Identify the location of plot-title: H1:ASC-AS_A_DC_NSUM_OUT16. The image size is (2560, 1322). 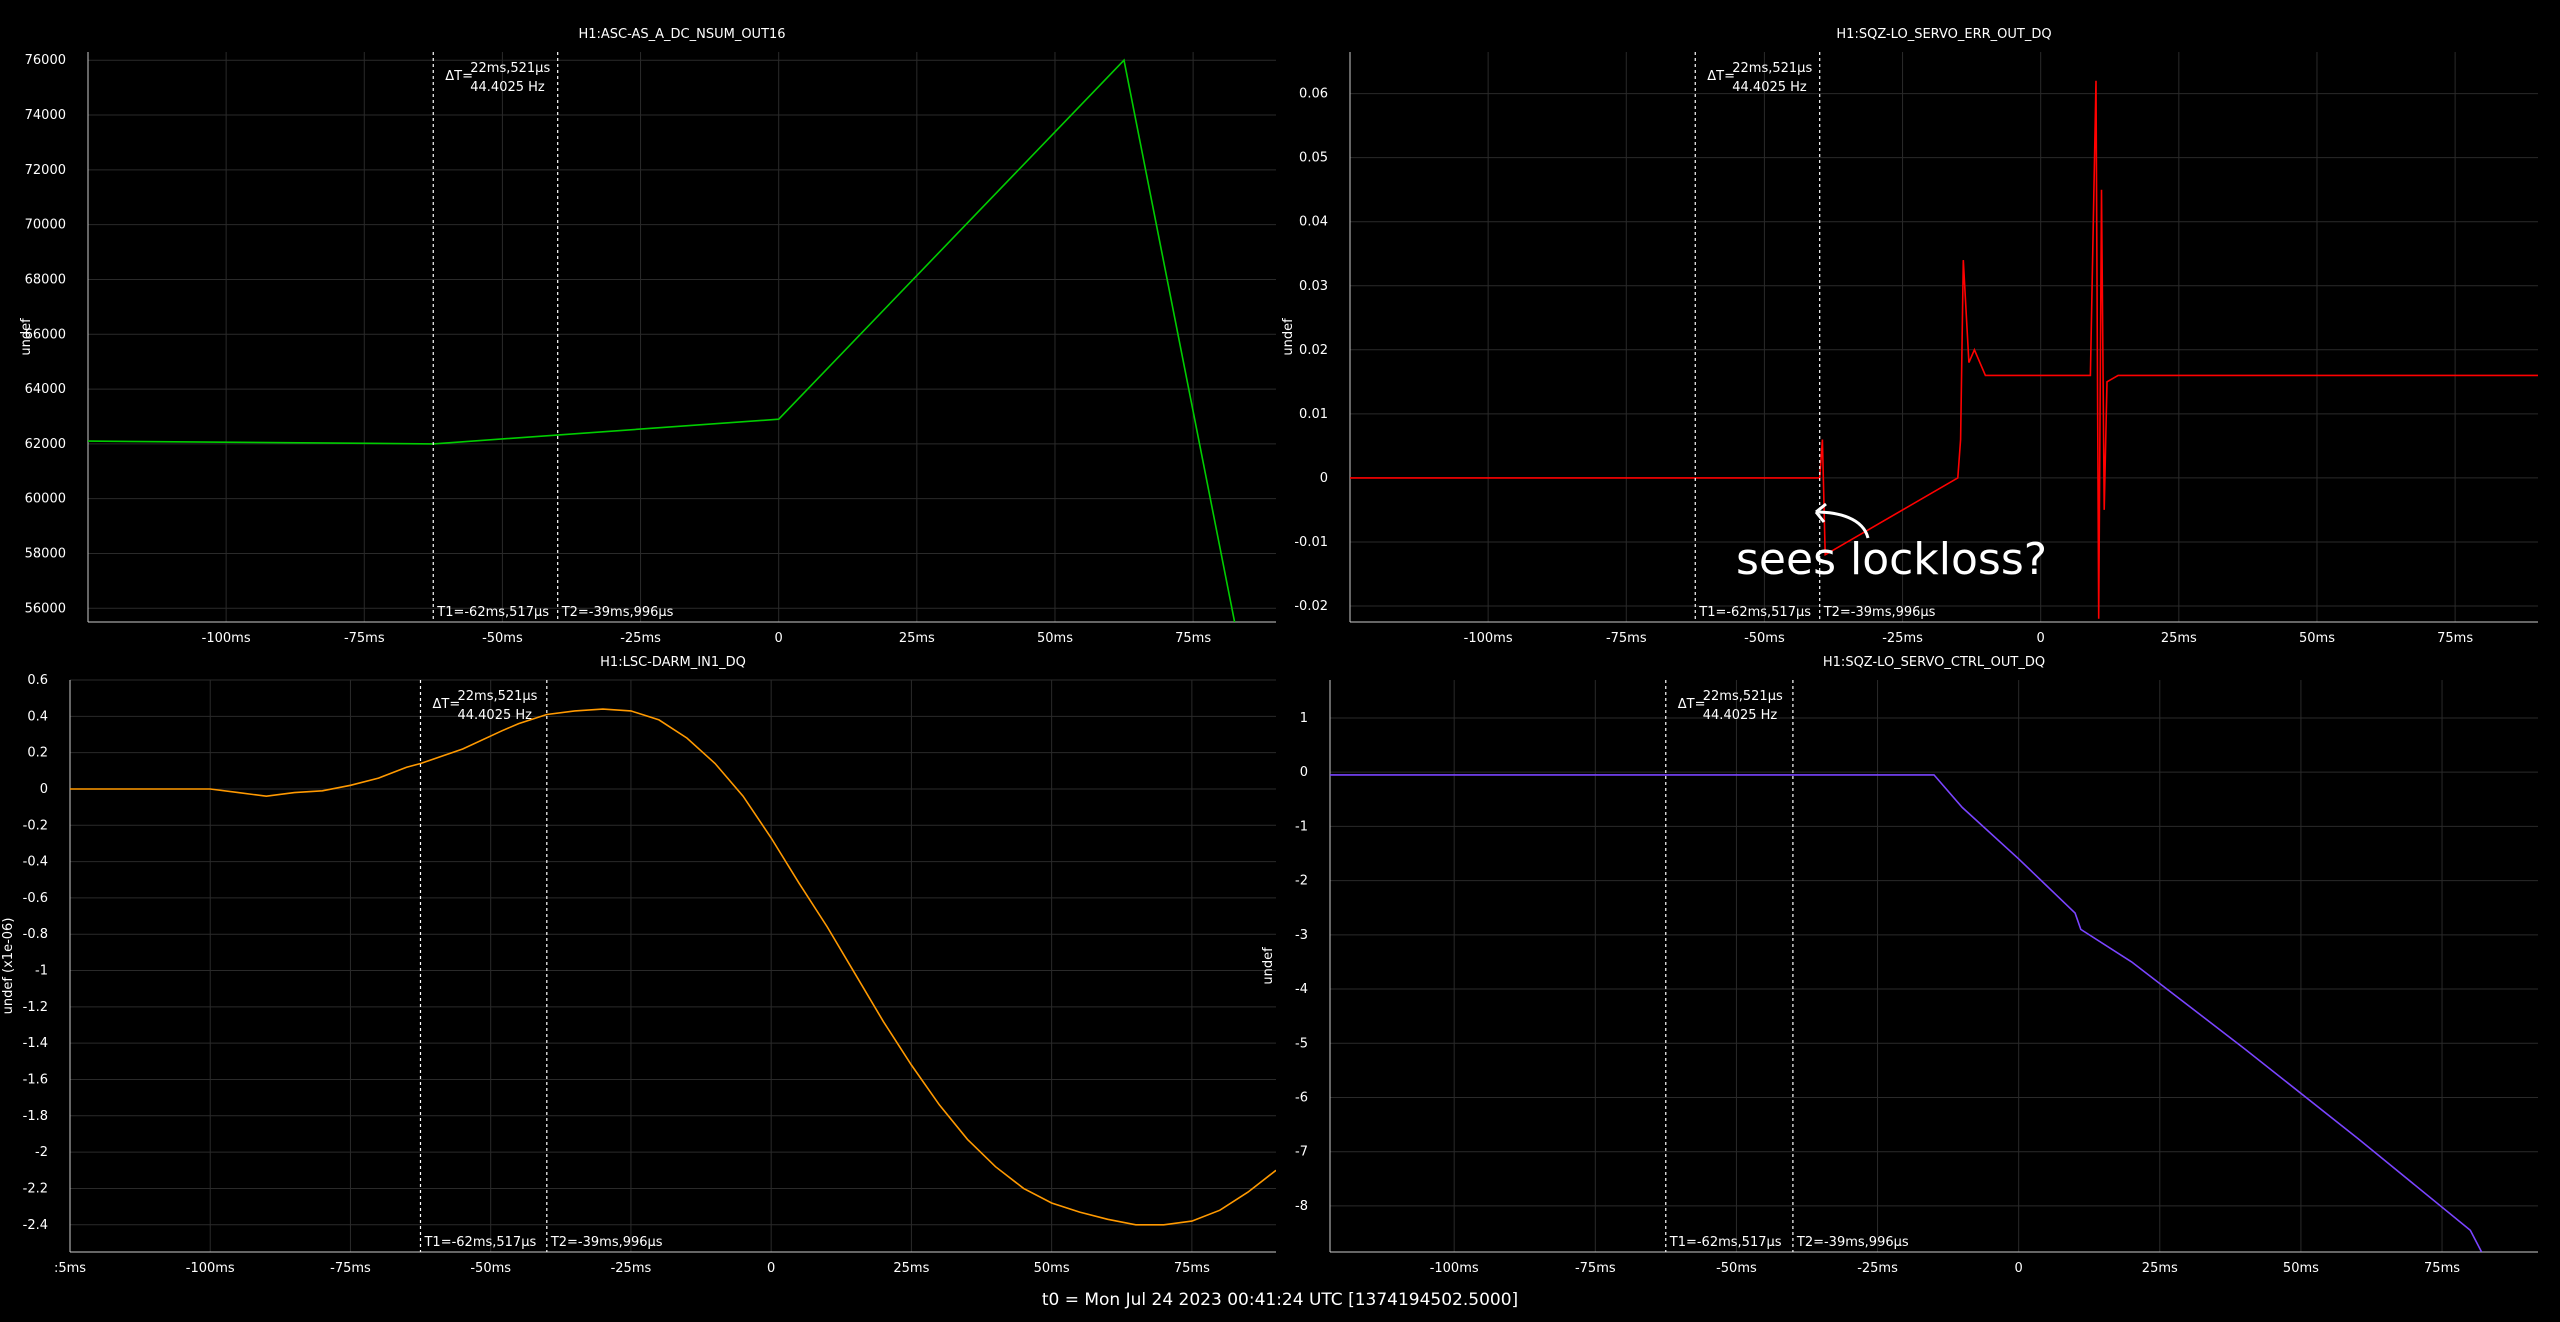
(681, 34).